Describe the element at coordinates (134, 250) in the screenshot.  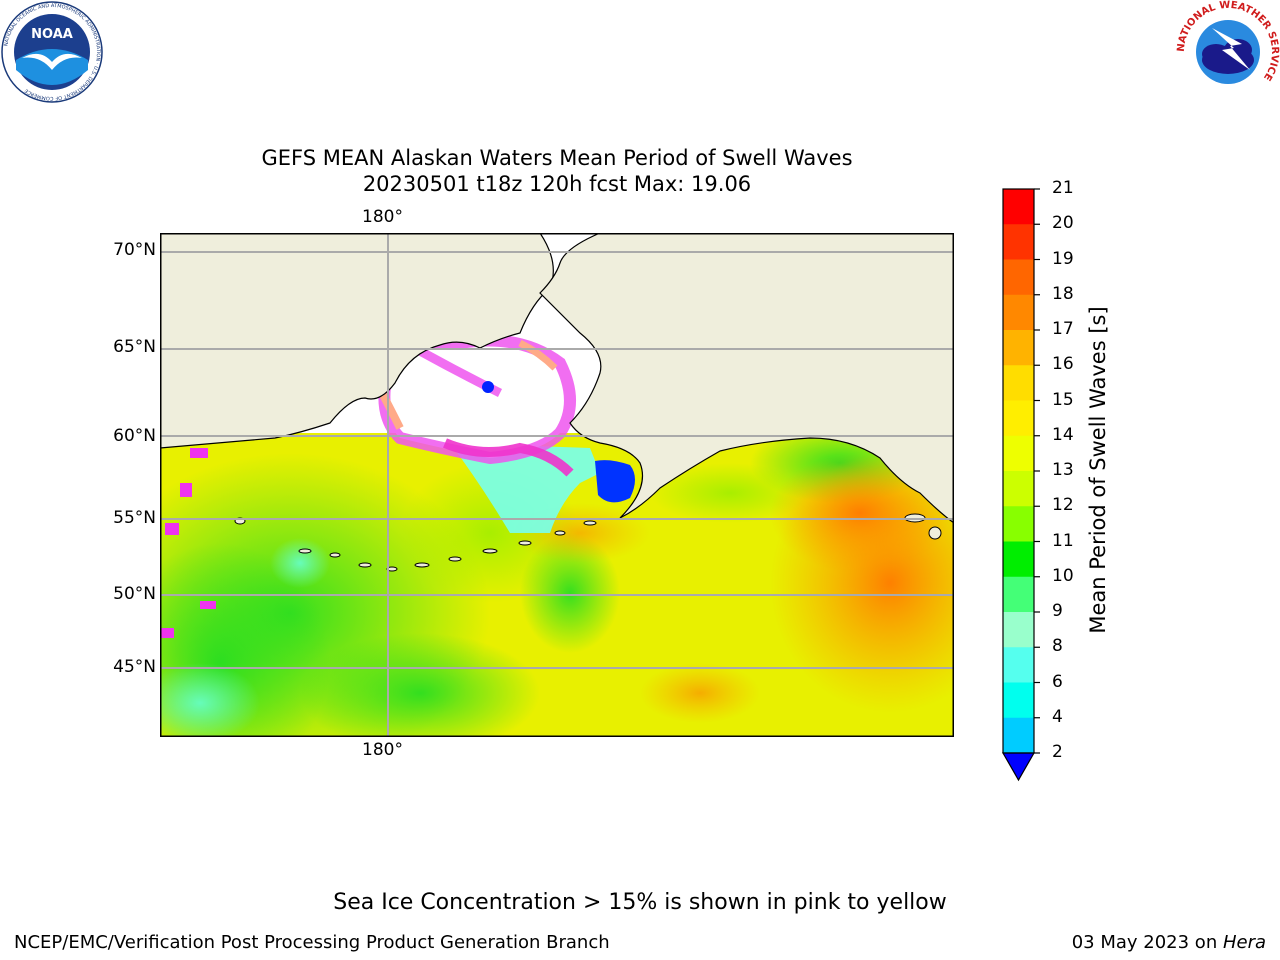
I see `lat-label: 70°N` at that location.